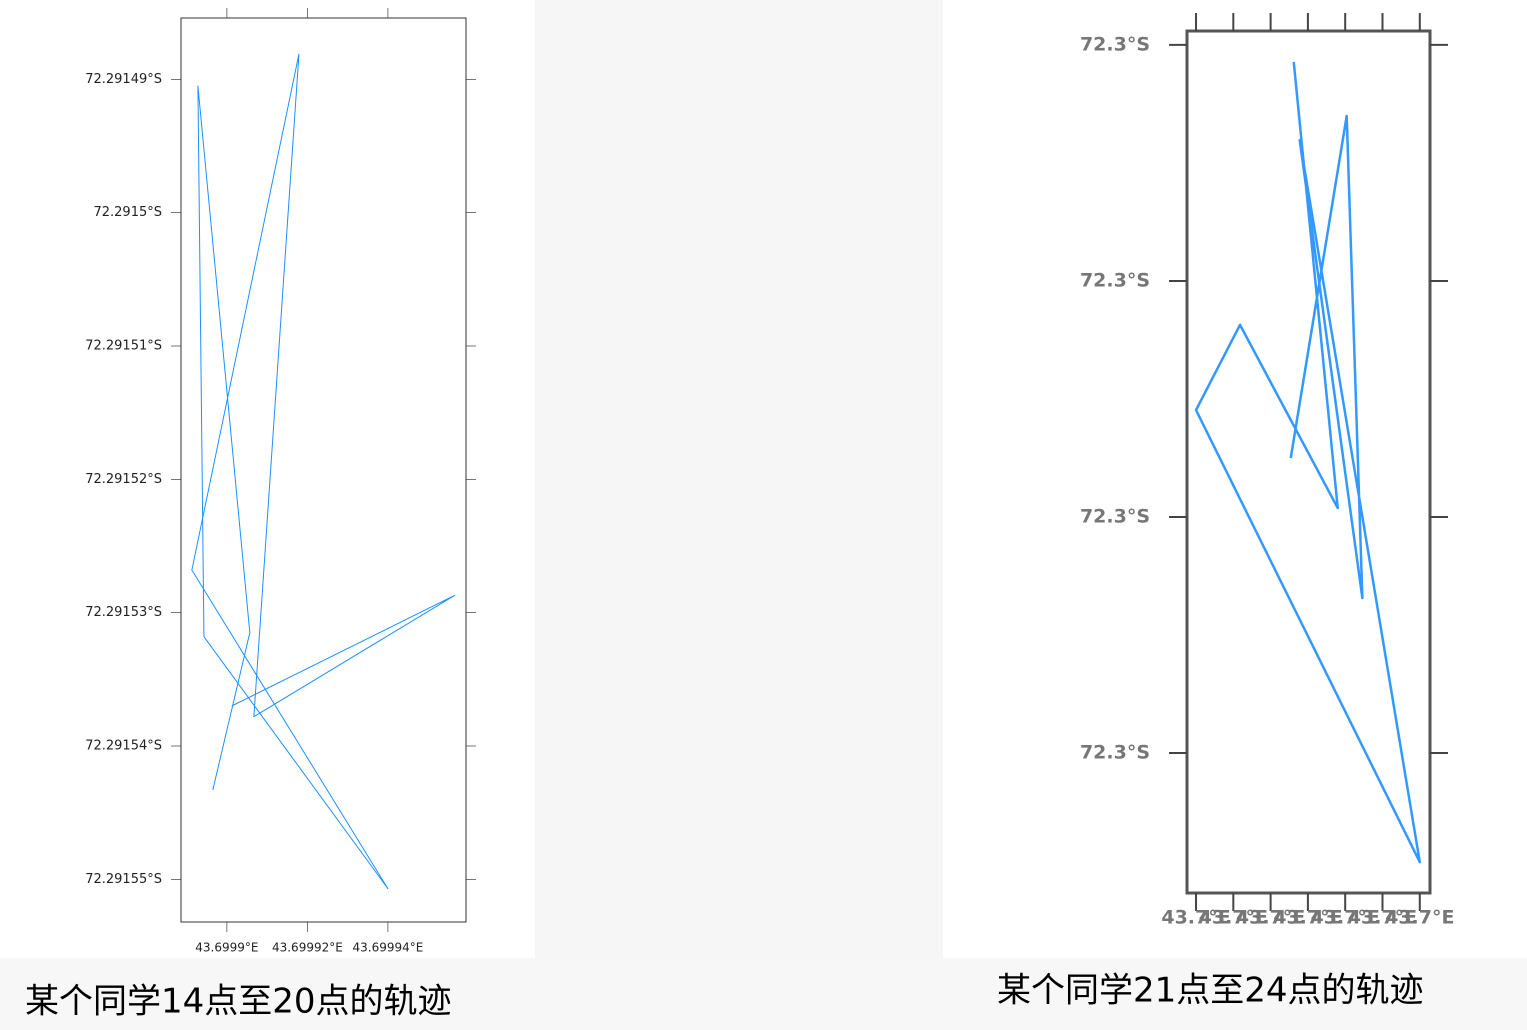 The height and width of the screenshot is (1030, 1527). Describe the element at coordinates (238, 1002) in the screenshot. I see `caption: 某个同学14点至20点的轨迹` at that location.